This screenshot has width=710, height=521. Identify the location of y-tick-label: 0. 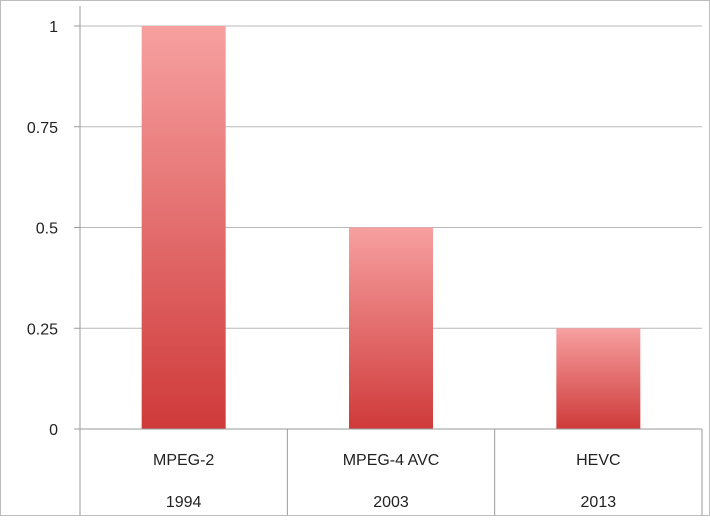
(53, 430).